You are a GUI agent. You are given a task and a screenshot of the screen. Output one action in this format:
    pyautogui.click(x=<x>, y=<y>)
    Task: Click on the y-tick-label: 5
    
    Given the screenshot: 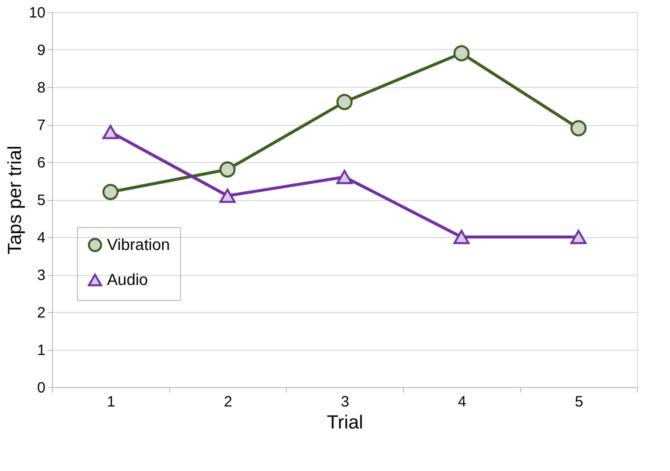 What is the action you would take?
    pyautogui.click(x=41, y=200)
    